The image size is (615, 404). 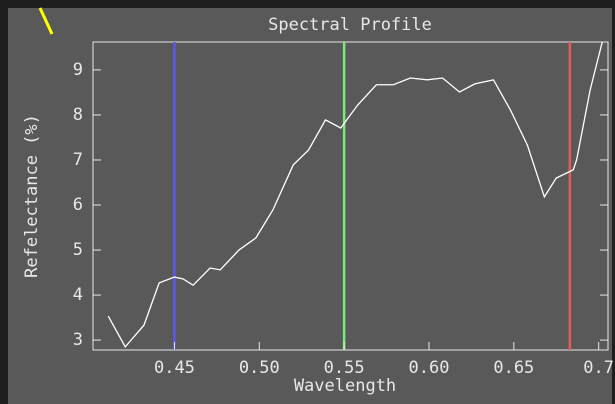 What do you see at coordinates (350, 25) in the screenshot?
I see `chart-title: Spectral Profile` at bounding box center [350, 25].